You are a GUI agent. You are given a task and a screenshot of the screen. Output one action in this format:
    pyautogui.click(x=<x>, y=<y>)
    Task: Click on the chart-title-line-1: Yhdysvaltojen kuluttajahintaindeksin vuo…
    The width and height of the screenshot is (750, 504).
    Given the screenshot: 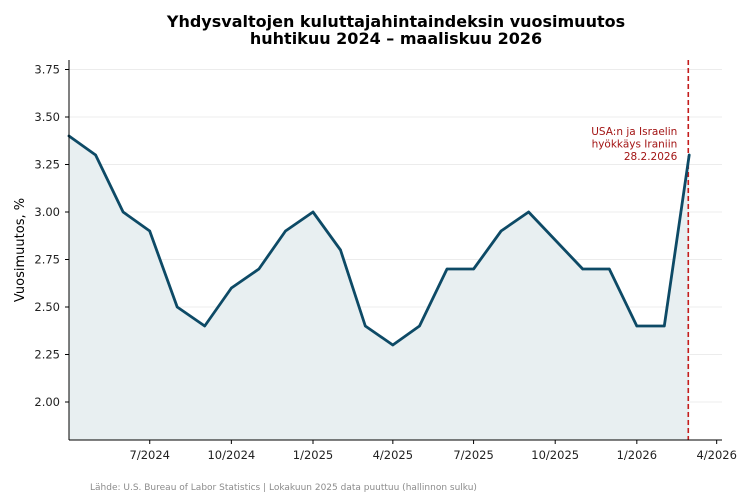 What is the action you would take?
    pyautogui.click(x=395, y=21)
    